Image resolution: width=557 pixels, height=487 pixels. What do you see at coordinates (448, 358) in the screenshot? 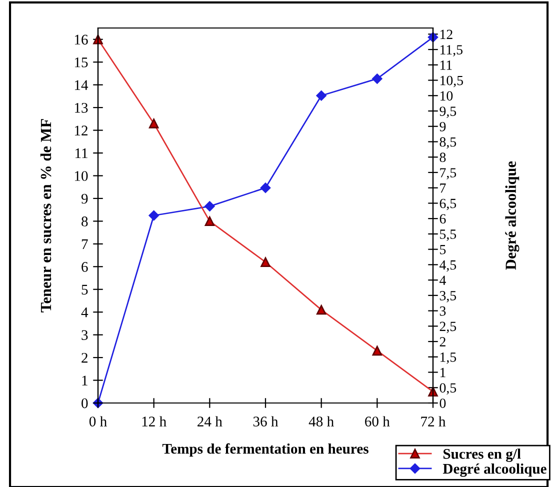
I see `y2-tick-label: 1,5` at bounding box center [448, 358].